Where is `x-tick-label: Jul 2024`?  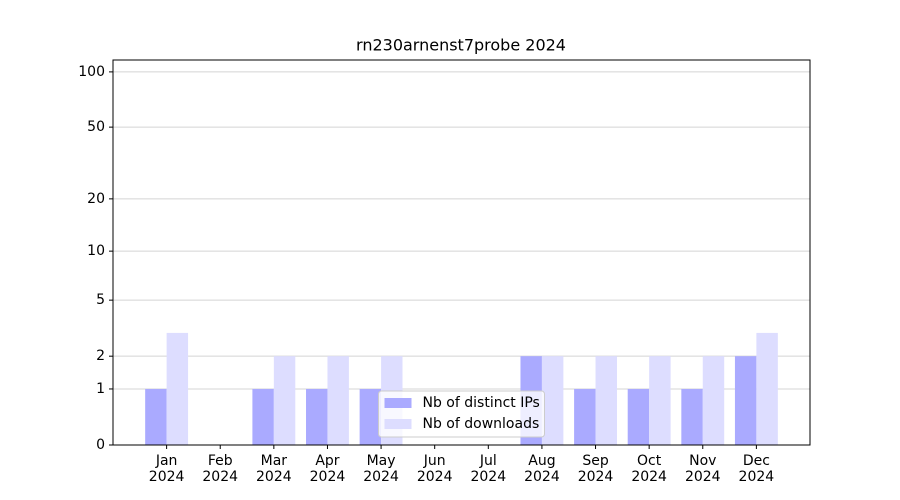
x-tick-label: Jul 2024 is located at coordinates (488, 469).